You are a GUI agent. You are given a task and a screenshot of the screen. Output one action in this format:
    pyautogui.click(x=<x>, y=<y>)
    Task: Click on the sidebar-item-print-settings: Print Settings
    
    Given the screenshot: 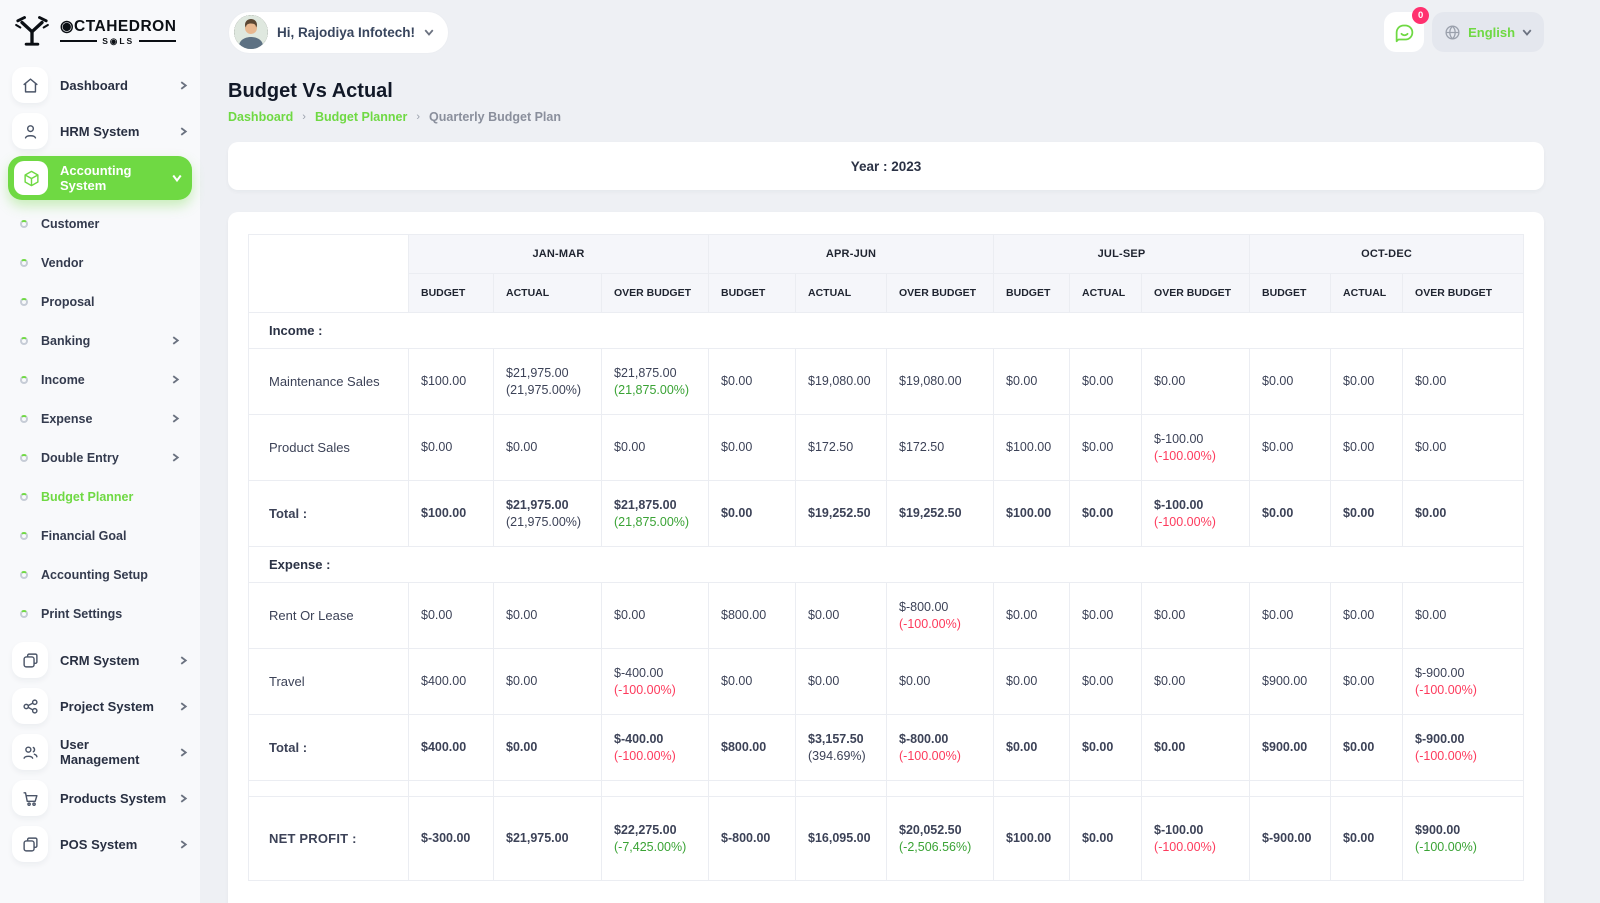 What is the action you would take?
    pyautogui.click(x=100, y=613)
    